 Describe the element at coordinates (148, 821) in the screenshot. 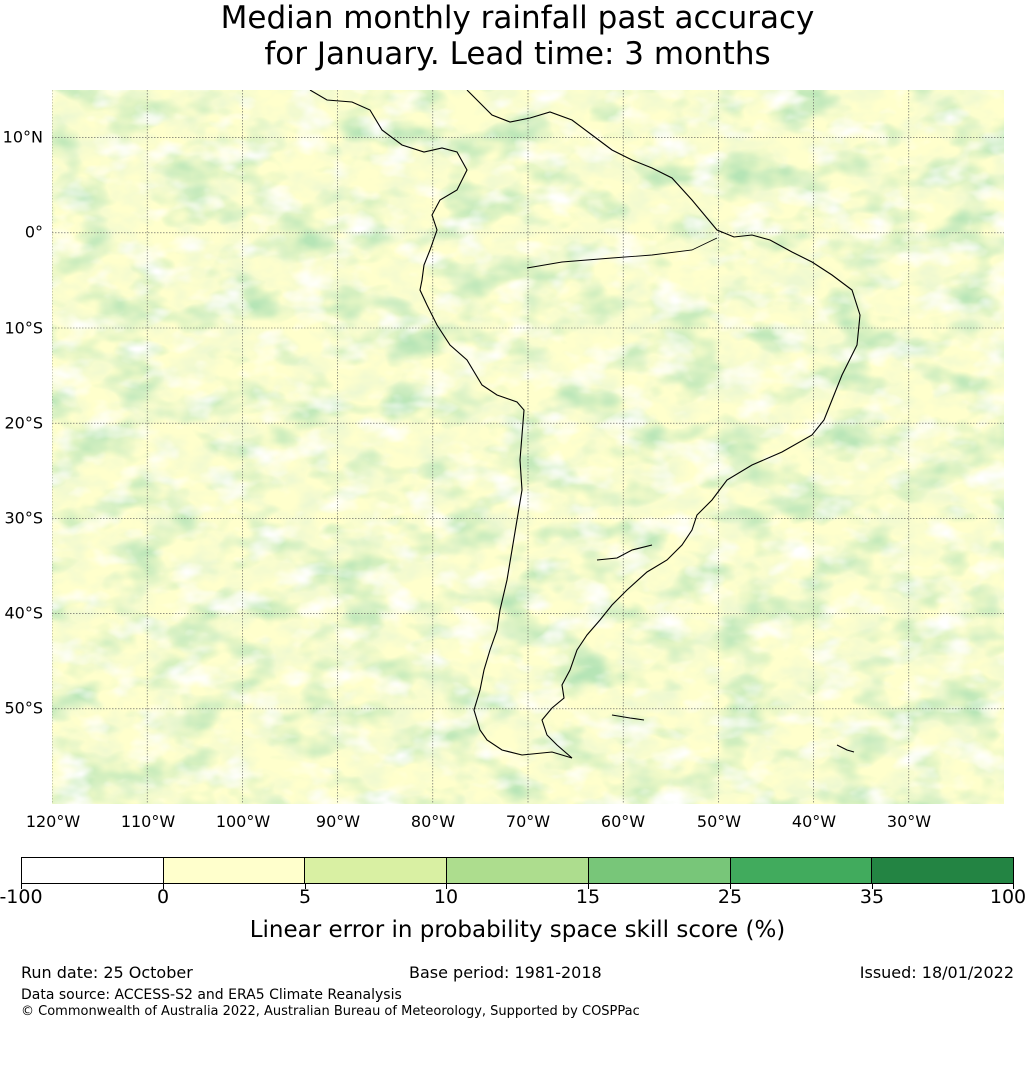

I see `lon-tick-label: 110°W` at that location.